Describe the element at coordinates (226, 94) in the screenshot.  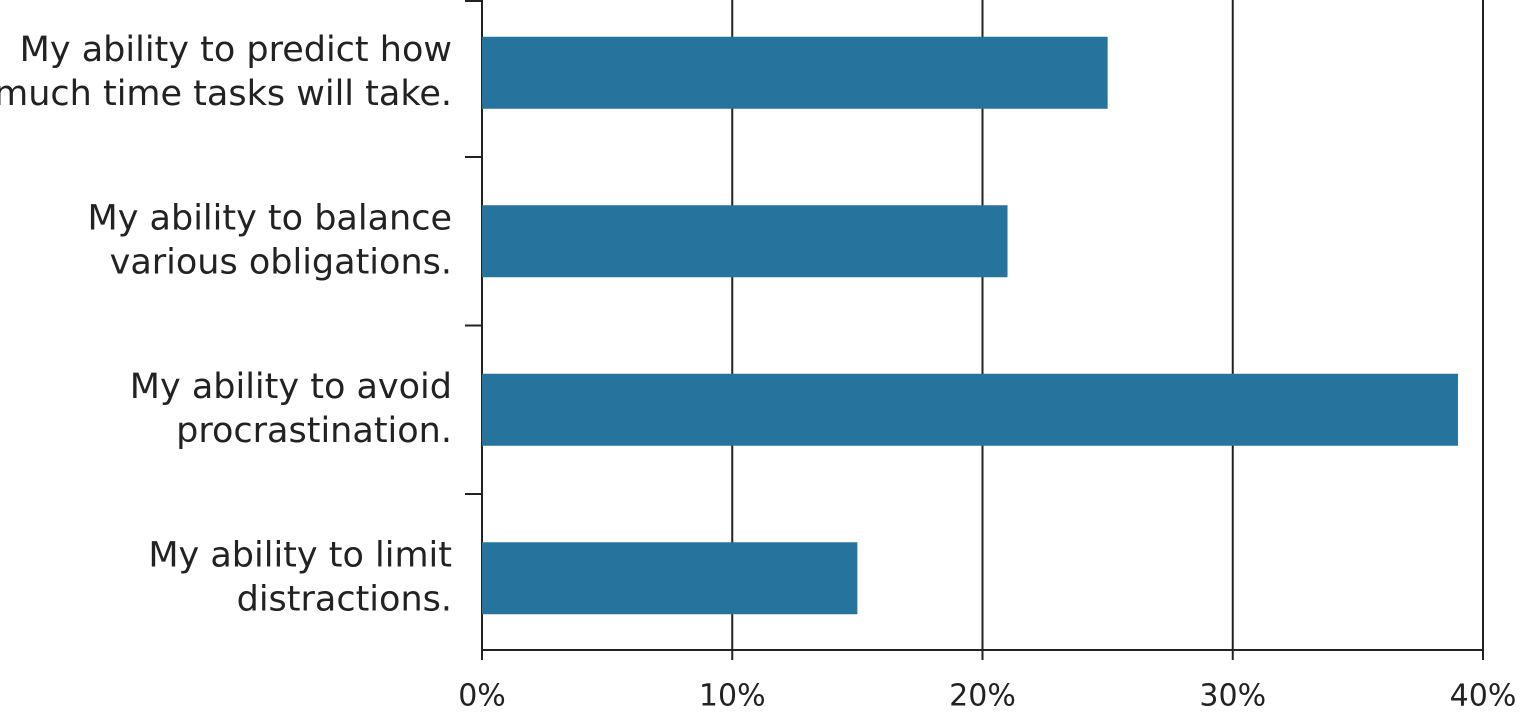
I see `y-tick-label: much time tasks will take.` at that location.